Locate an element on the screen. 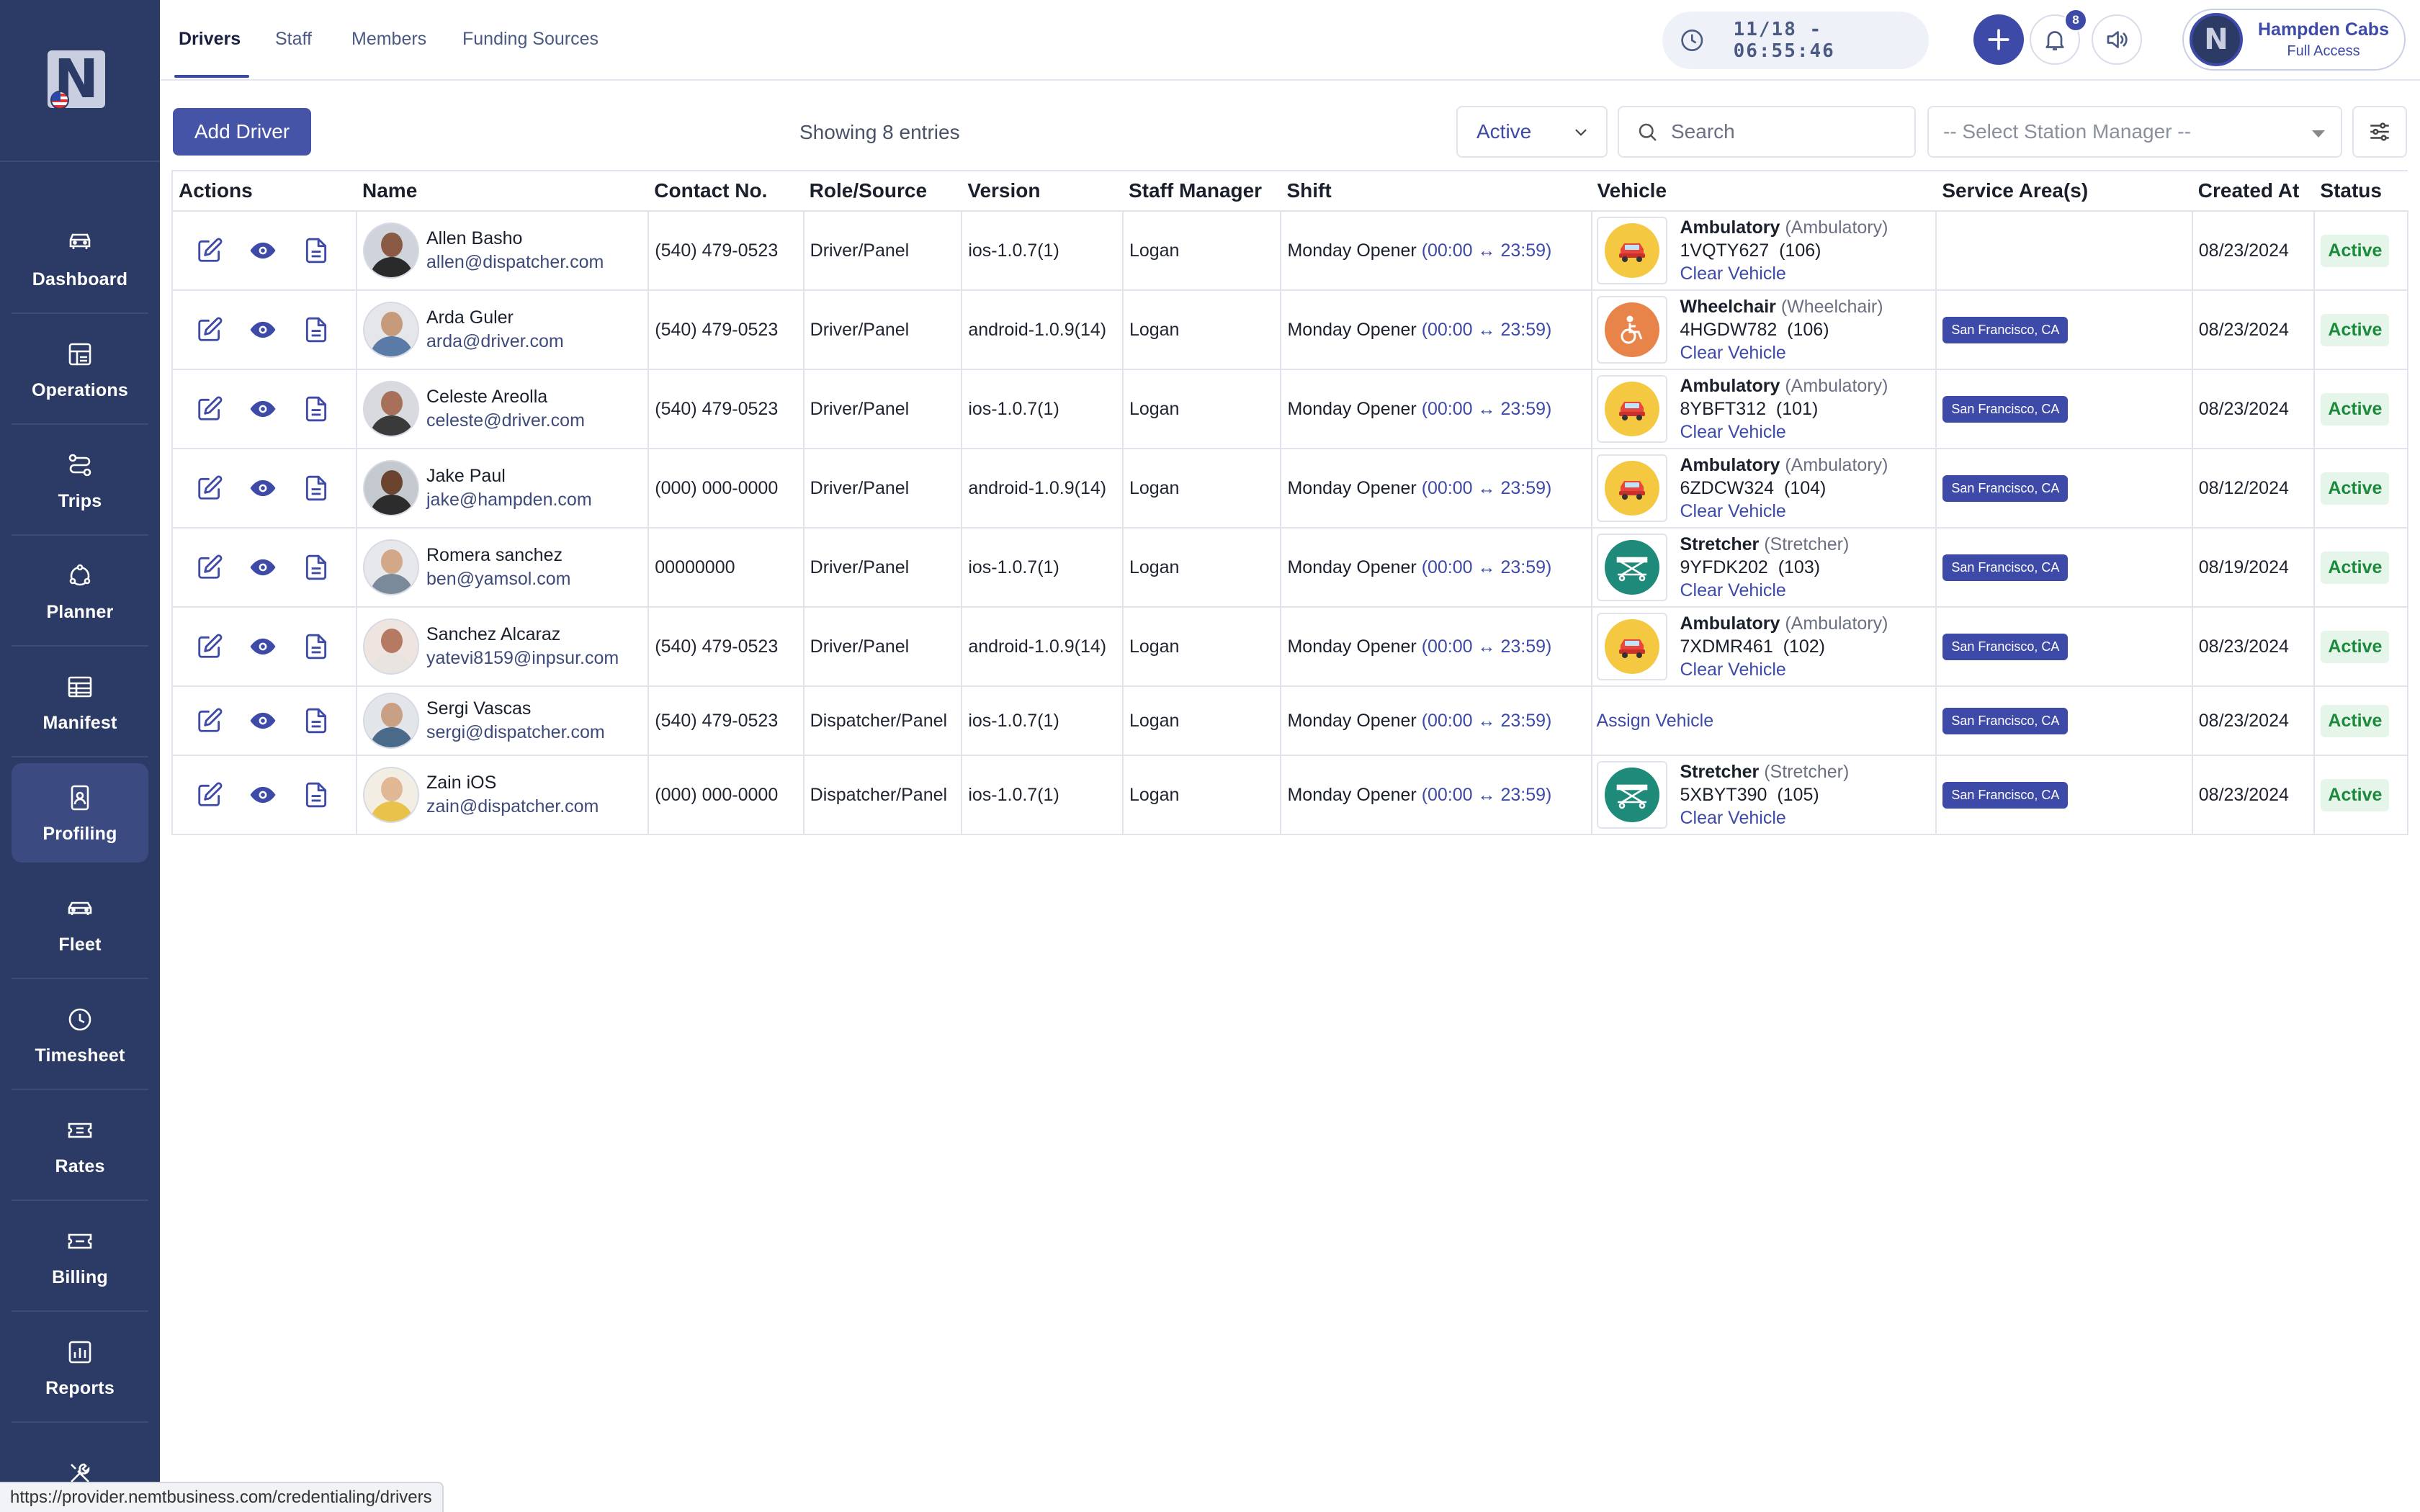 This screenshot has width=2420, height=1512. column-header: Vehicle is located at coordinates (1764, 191).